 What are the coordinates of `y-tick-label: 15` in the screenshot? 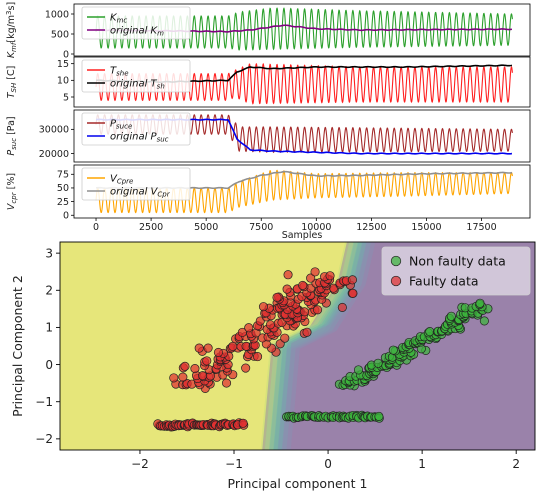 It's located at (63, 64).